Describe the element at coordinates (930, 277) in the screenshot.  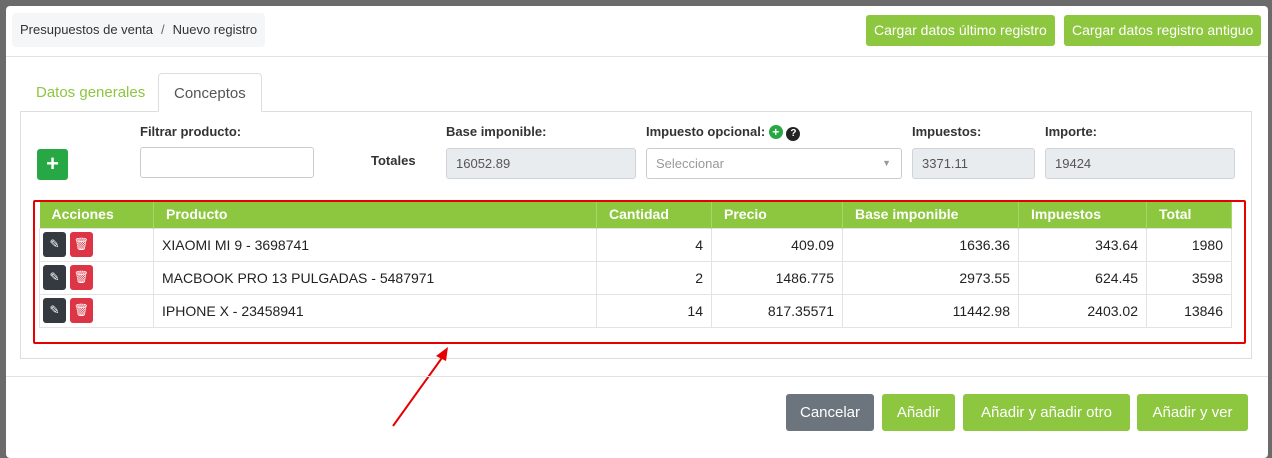
I see `table-cell: 2973.55` at that location.